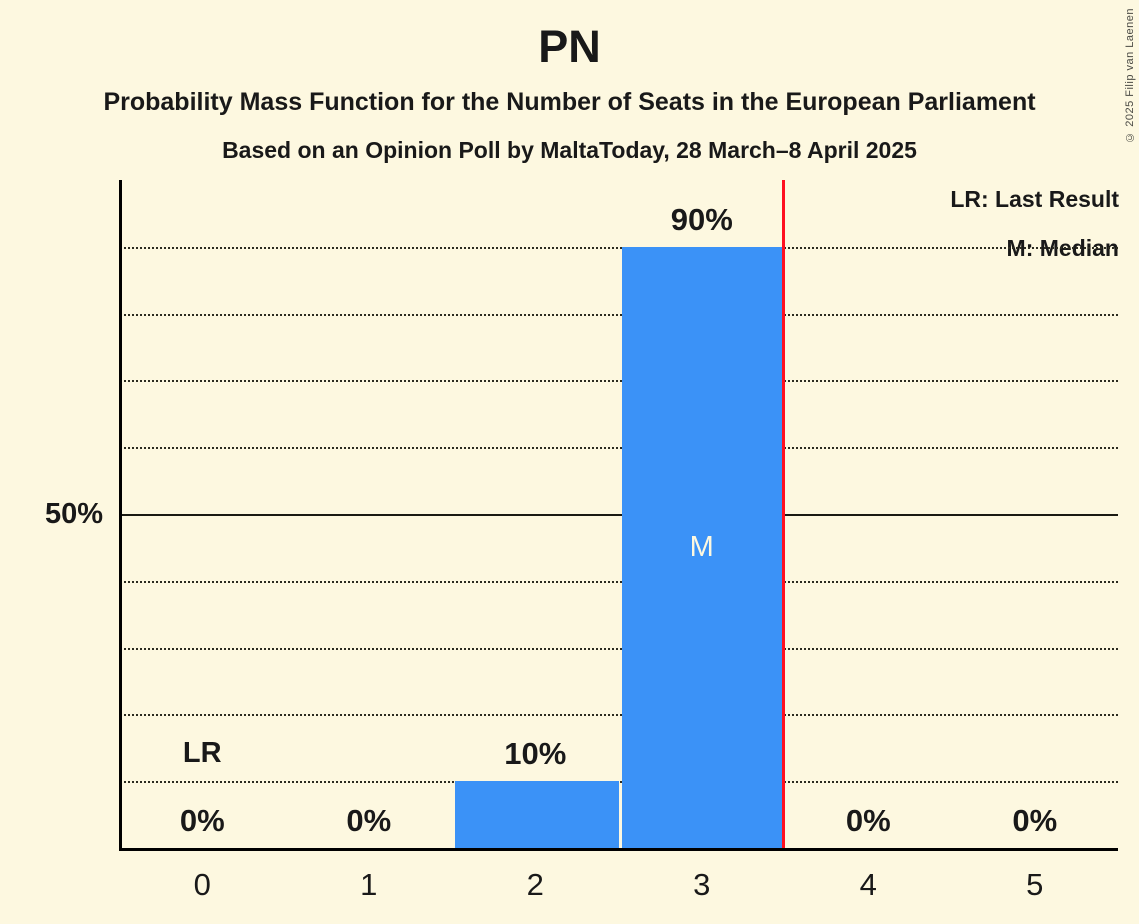 The image size is (1139, 924). I want to click on x-axis-tick-label: 2, so click(535, 884).